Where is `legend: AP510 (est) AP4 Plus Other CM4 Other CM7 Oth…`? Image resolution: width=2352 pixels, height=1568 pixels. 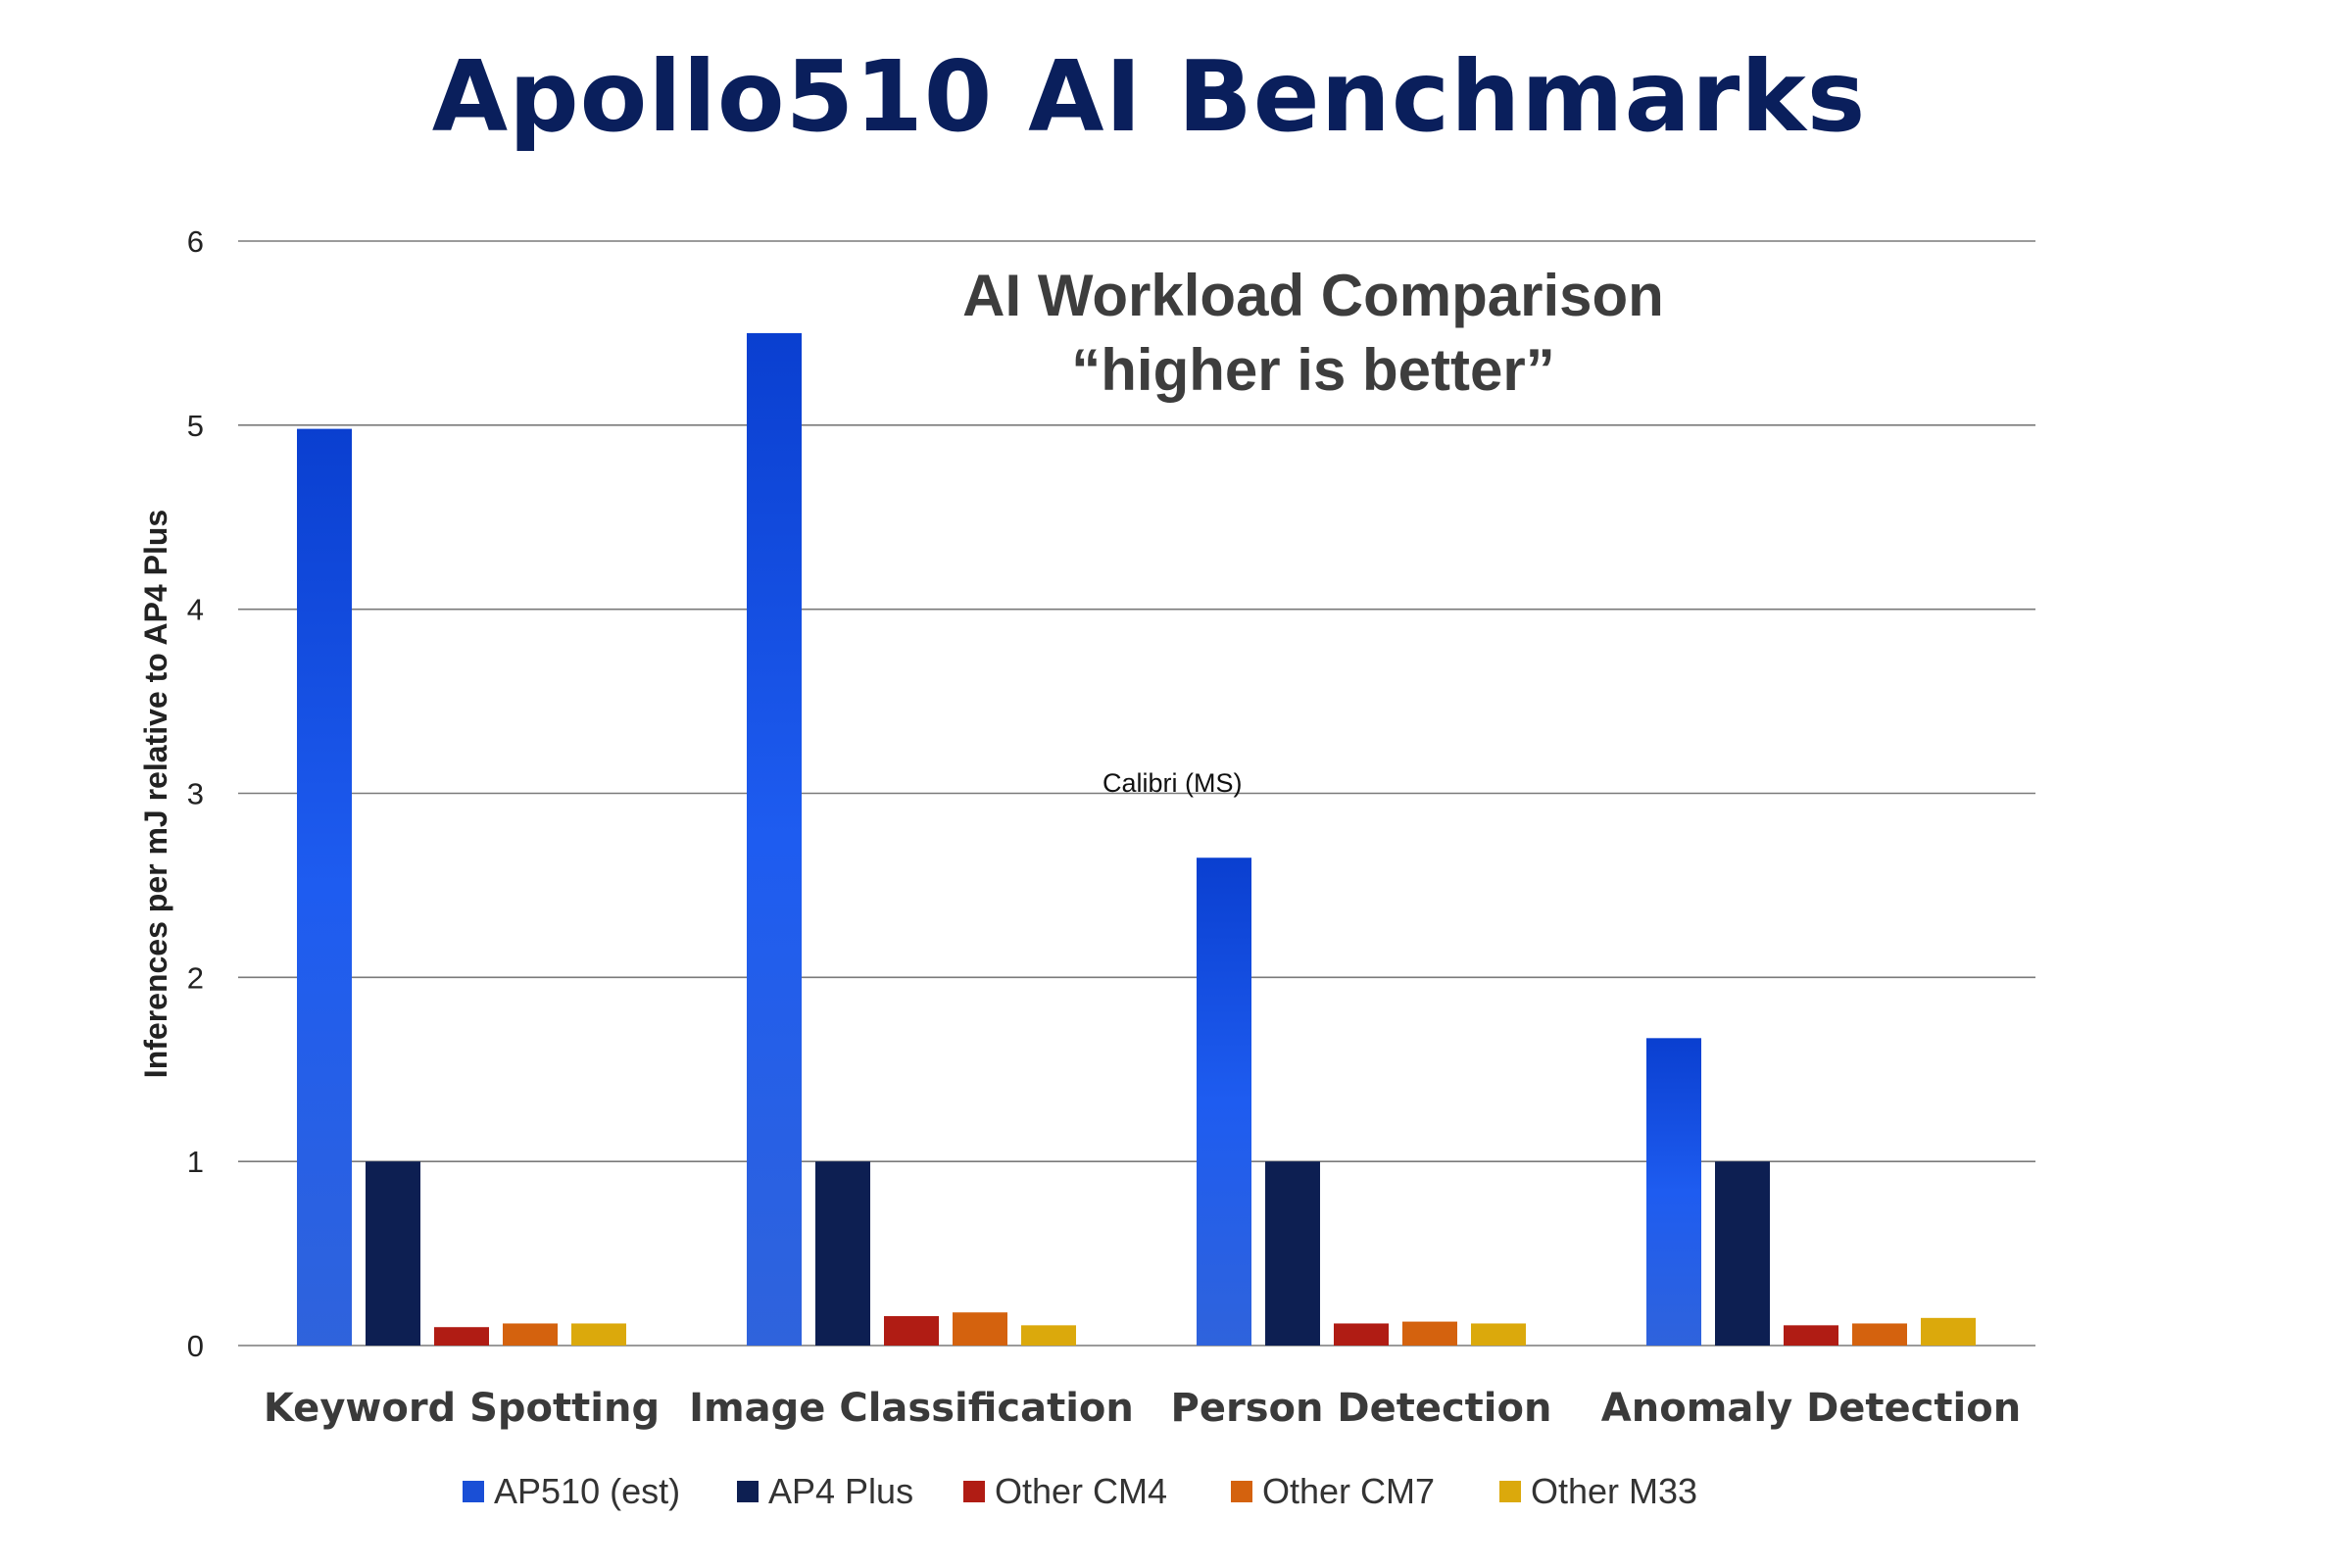 legend: AP510 (est) AP4 Plus Other CM4 Other CM7 Oth… is located at coordinates (1080, 1491).